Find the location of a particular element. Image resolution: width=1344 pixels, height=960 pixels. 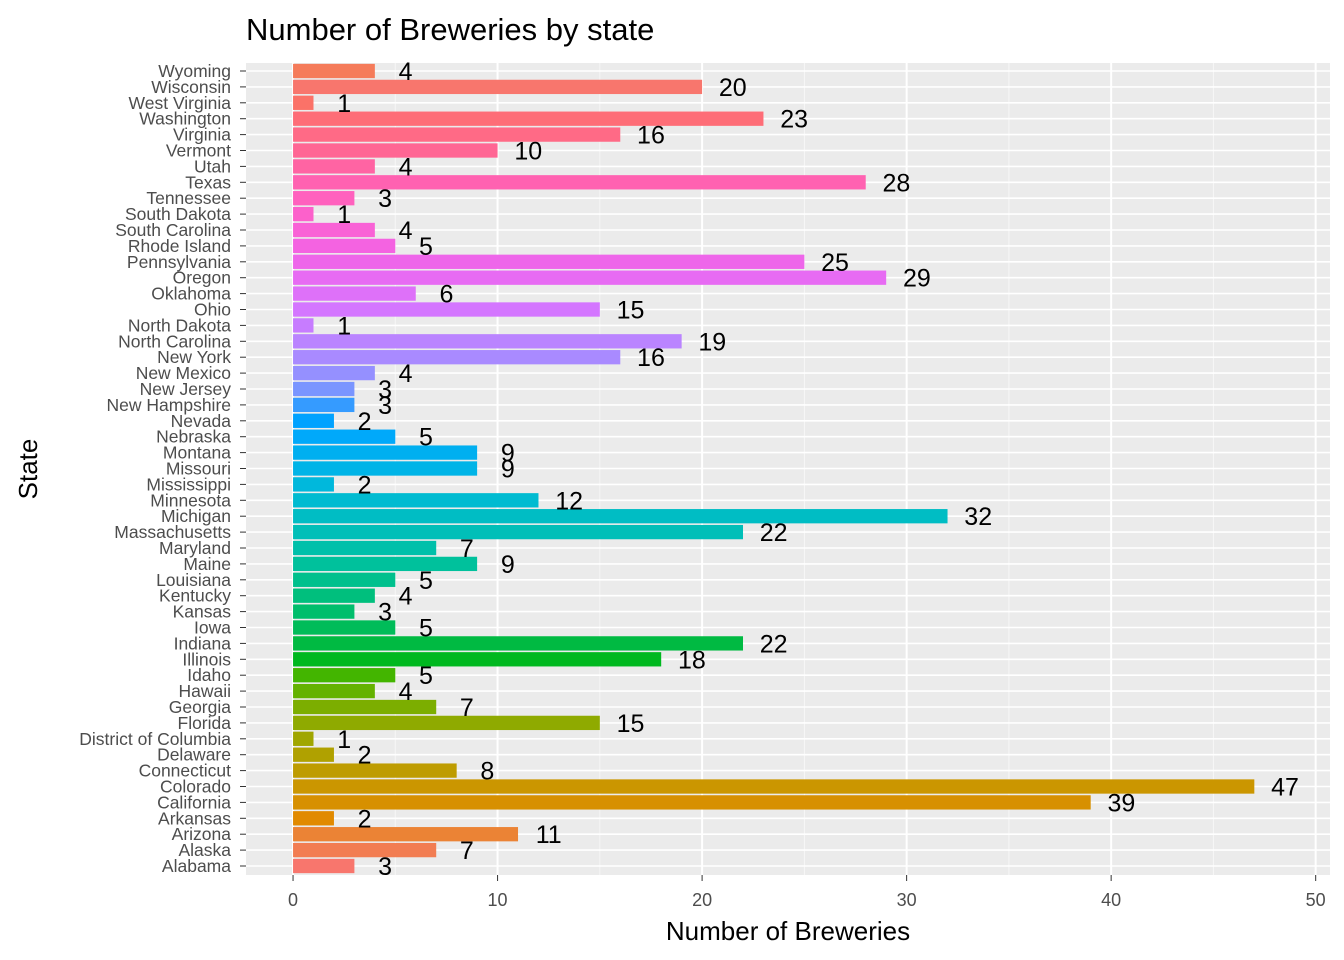

y-tick-label: Nebraska is located at coordinates (193, 437).